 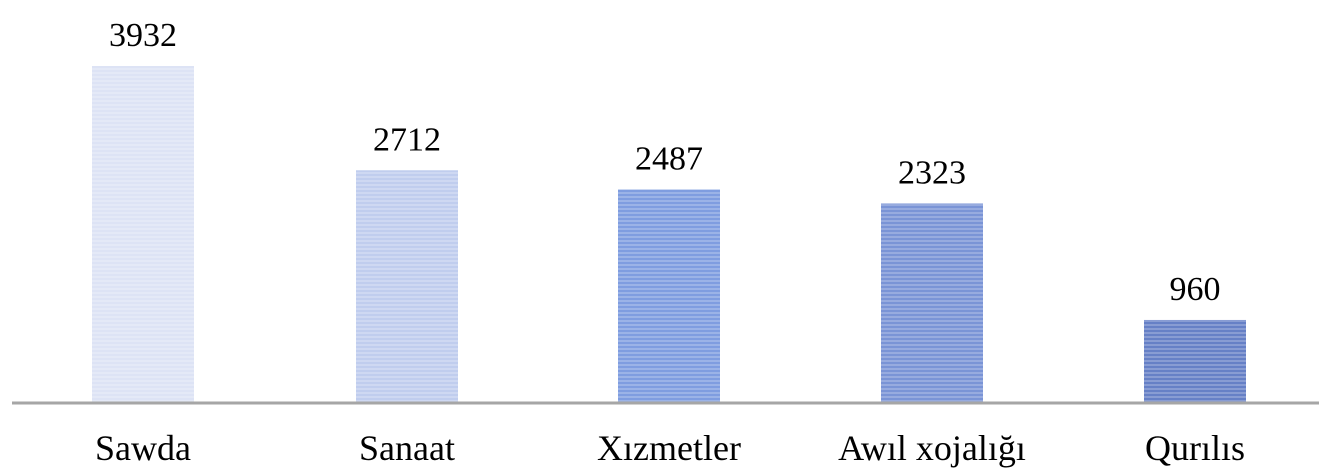 I want to click on category-label-4: Awıl xojalığı, so click(x=932, y=448).